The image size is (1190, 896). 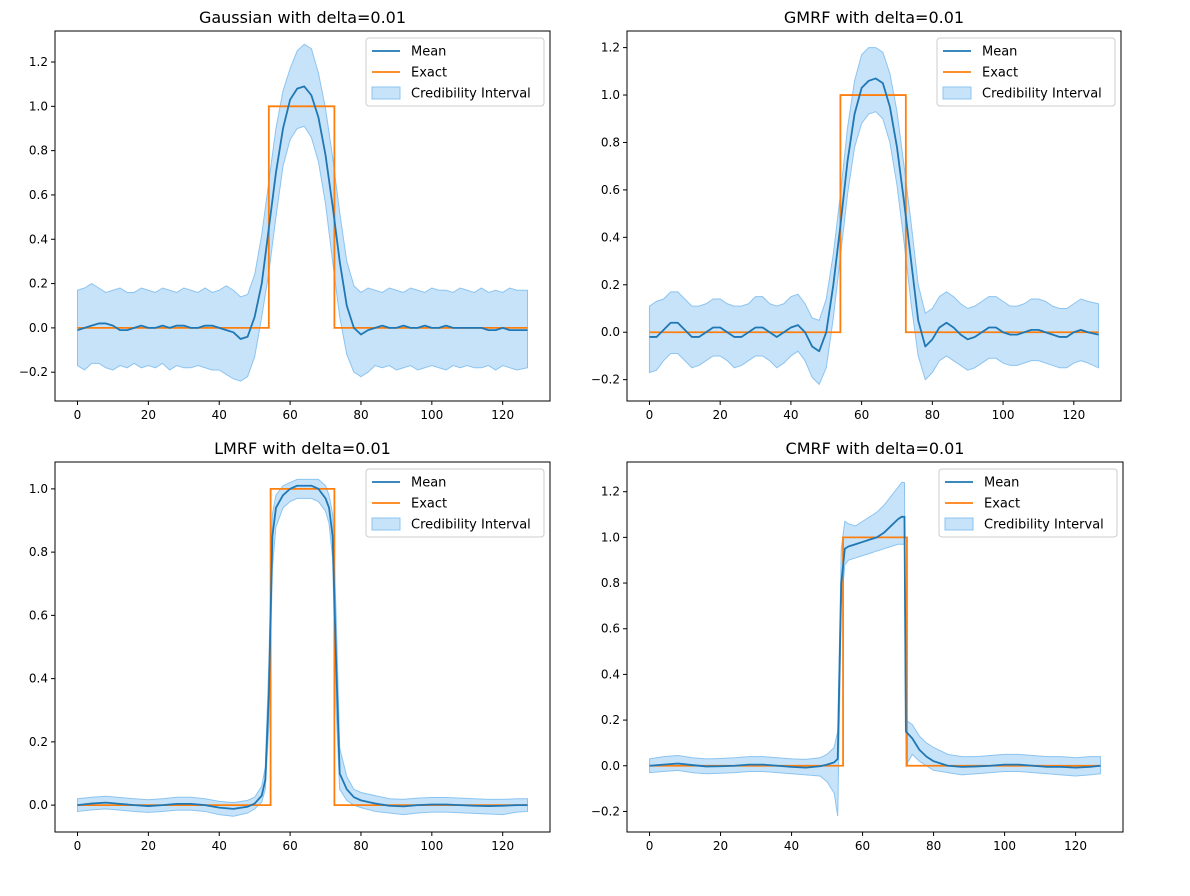 I want to click on plot-title: LMRF with delta=0.01, so click(x=302, y=448).